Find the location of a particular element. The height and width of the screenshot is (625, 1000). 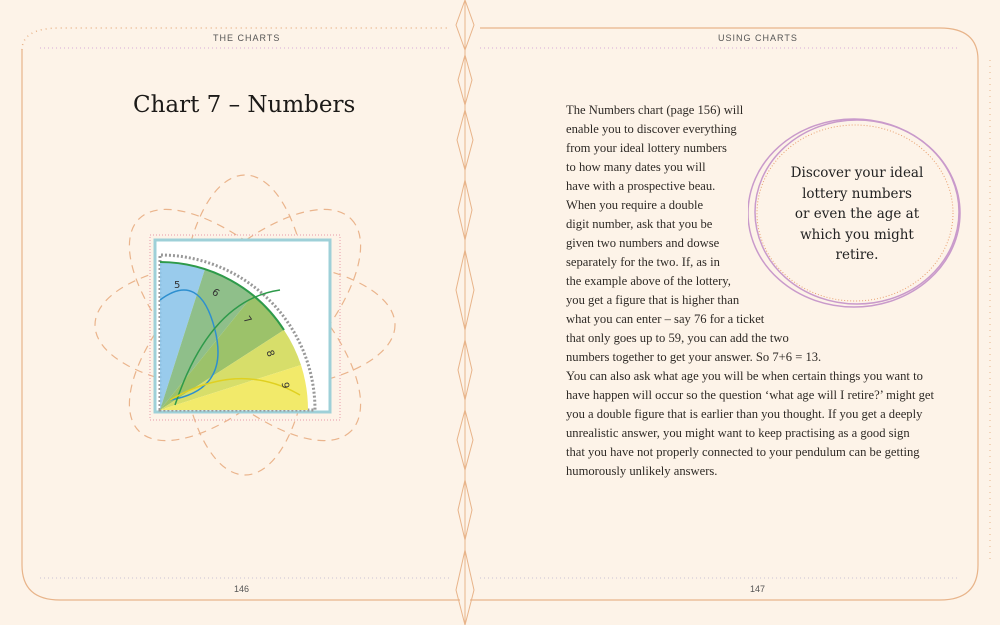

page-number-left: 146 is located at coordinates (242, 589).